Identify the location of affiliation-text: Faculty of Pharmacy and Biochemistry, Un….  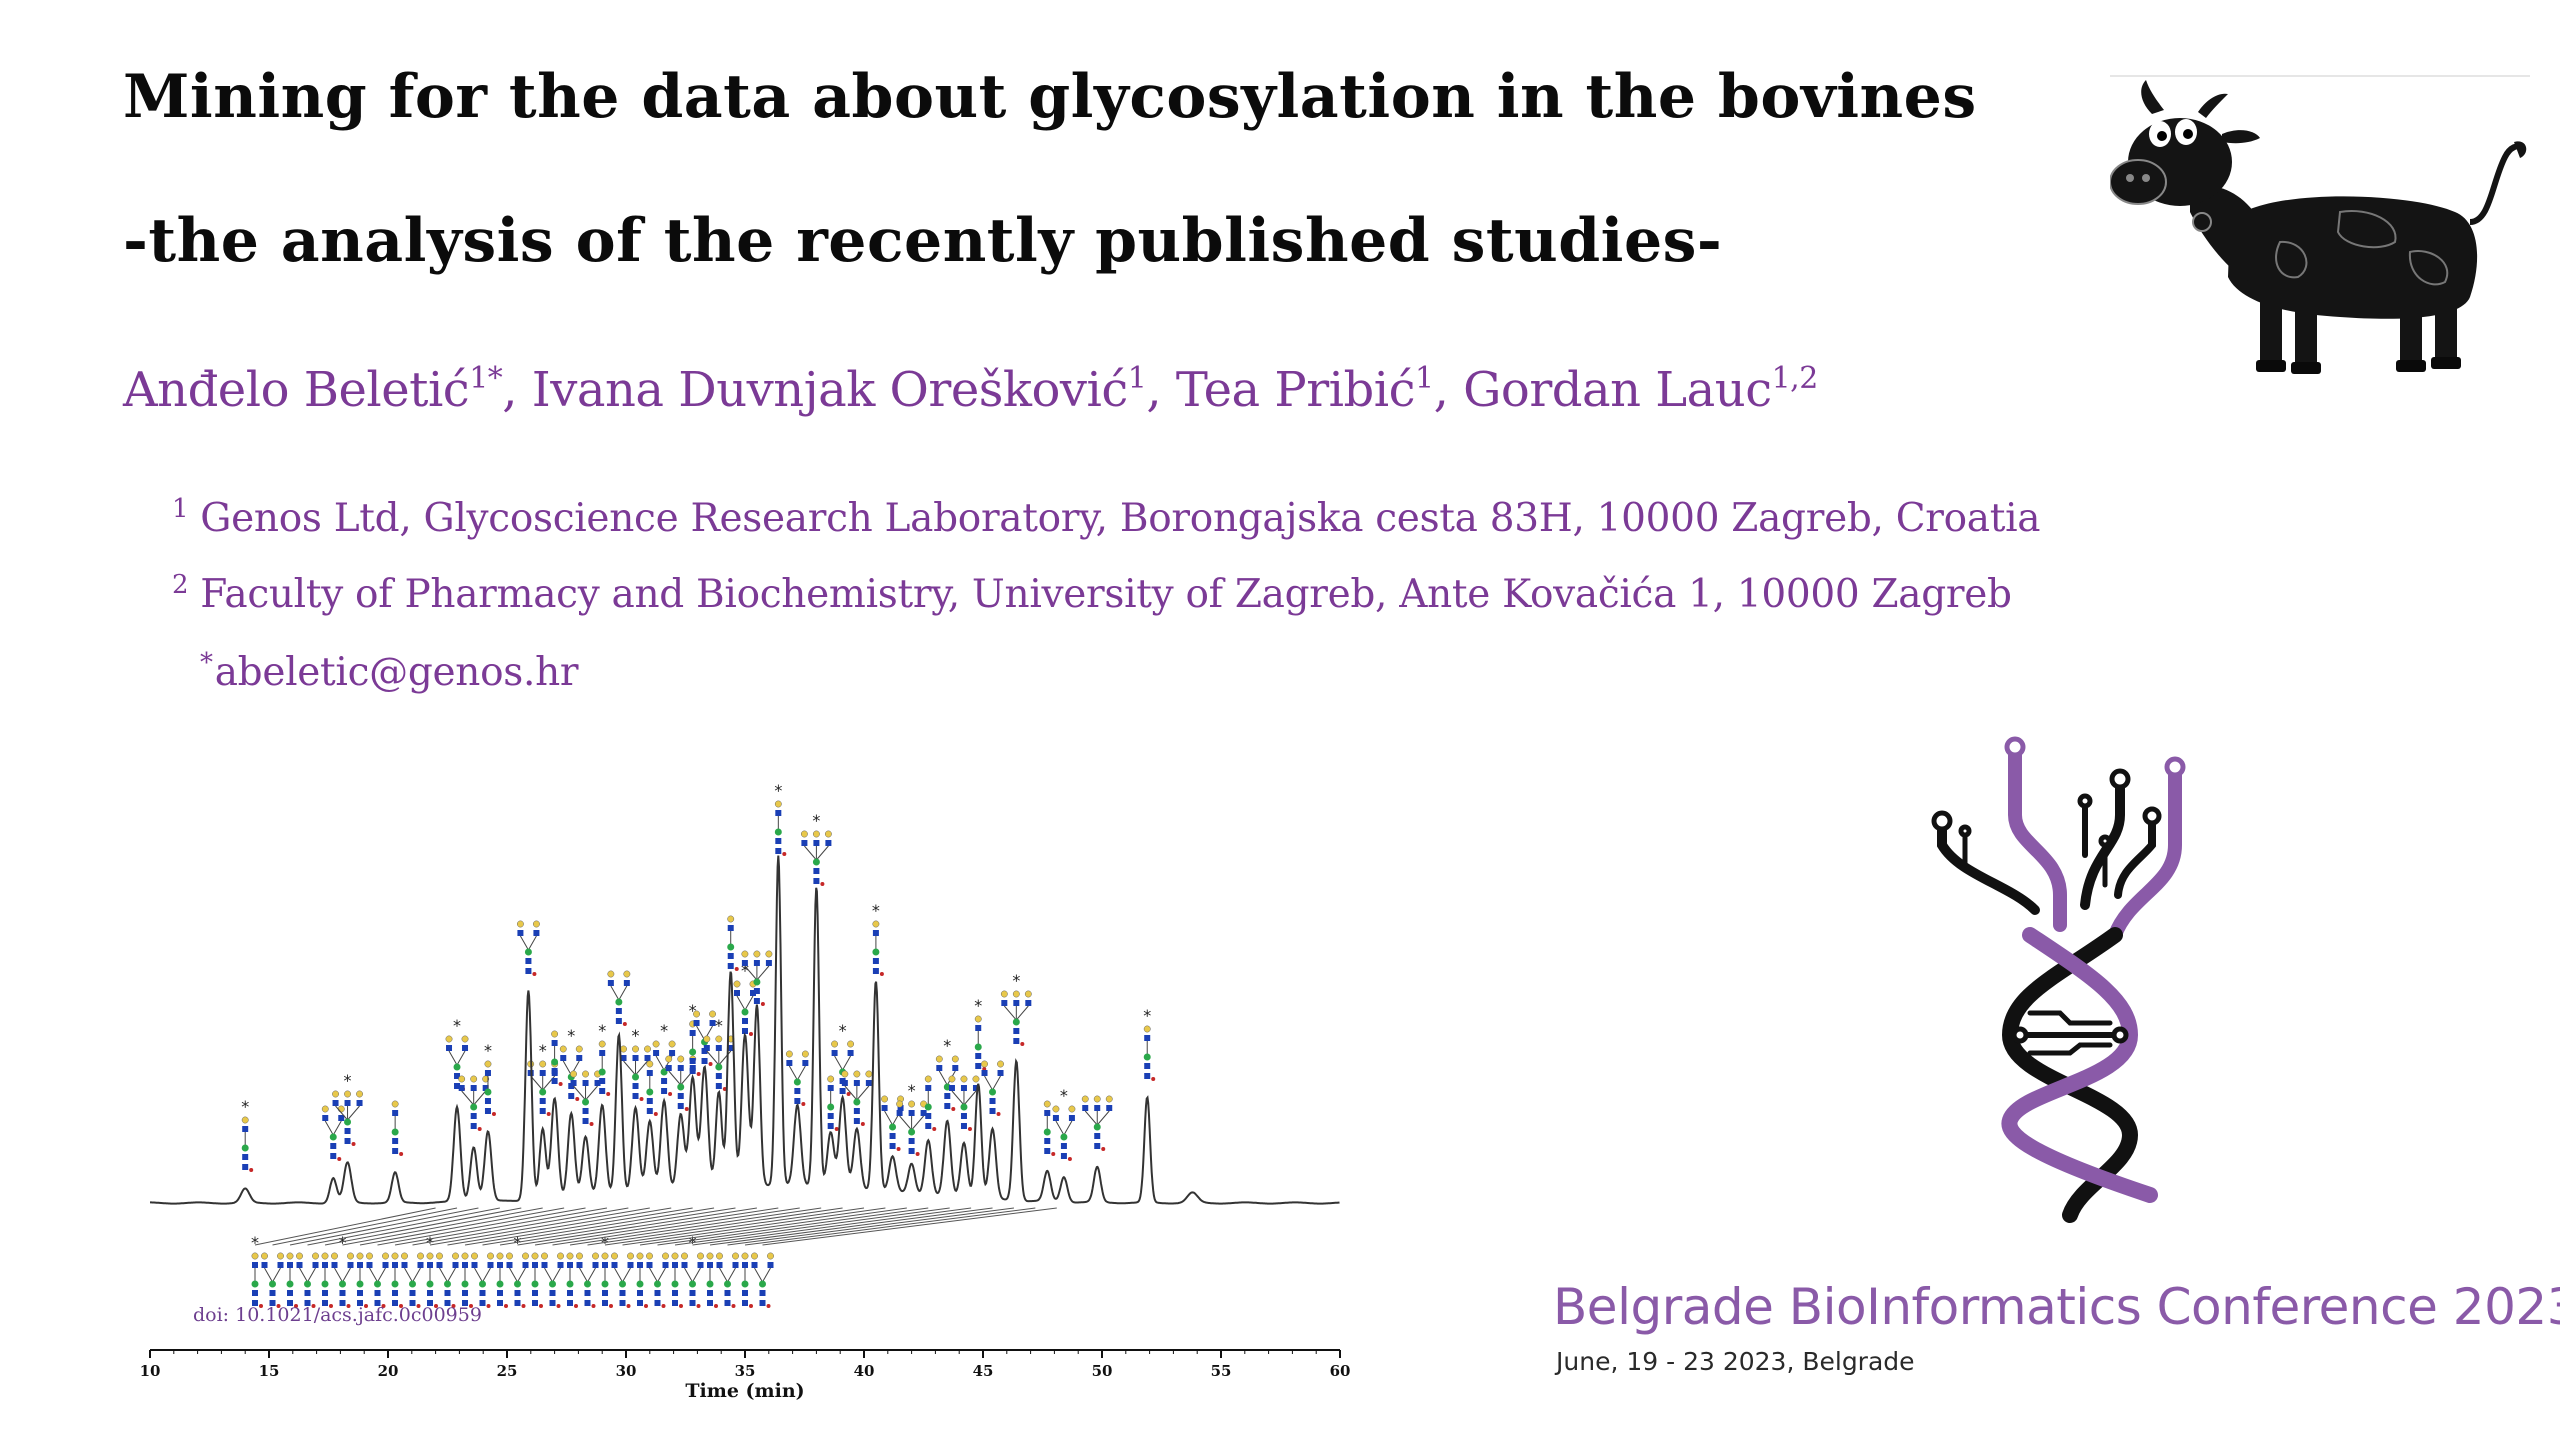
(1106, 594).